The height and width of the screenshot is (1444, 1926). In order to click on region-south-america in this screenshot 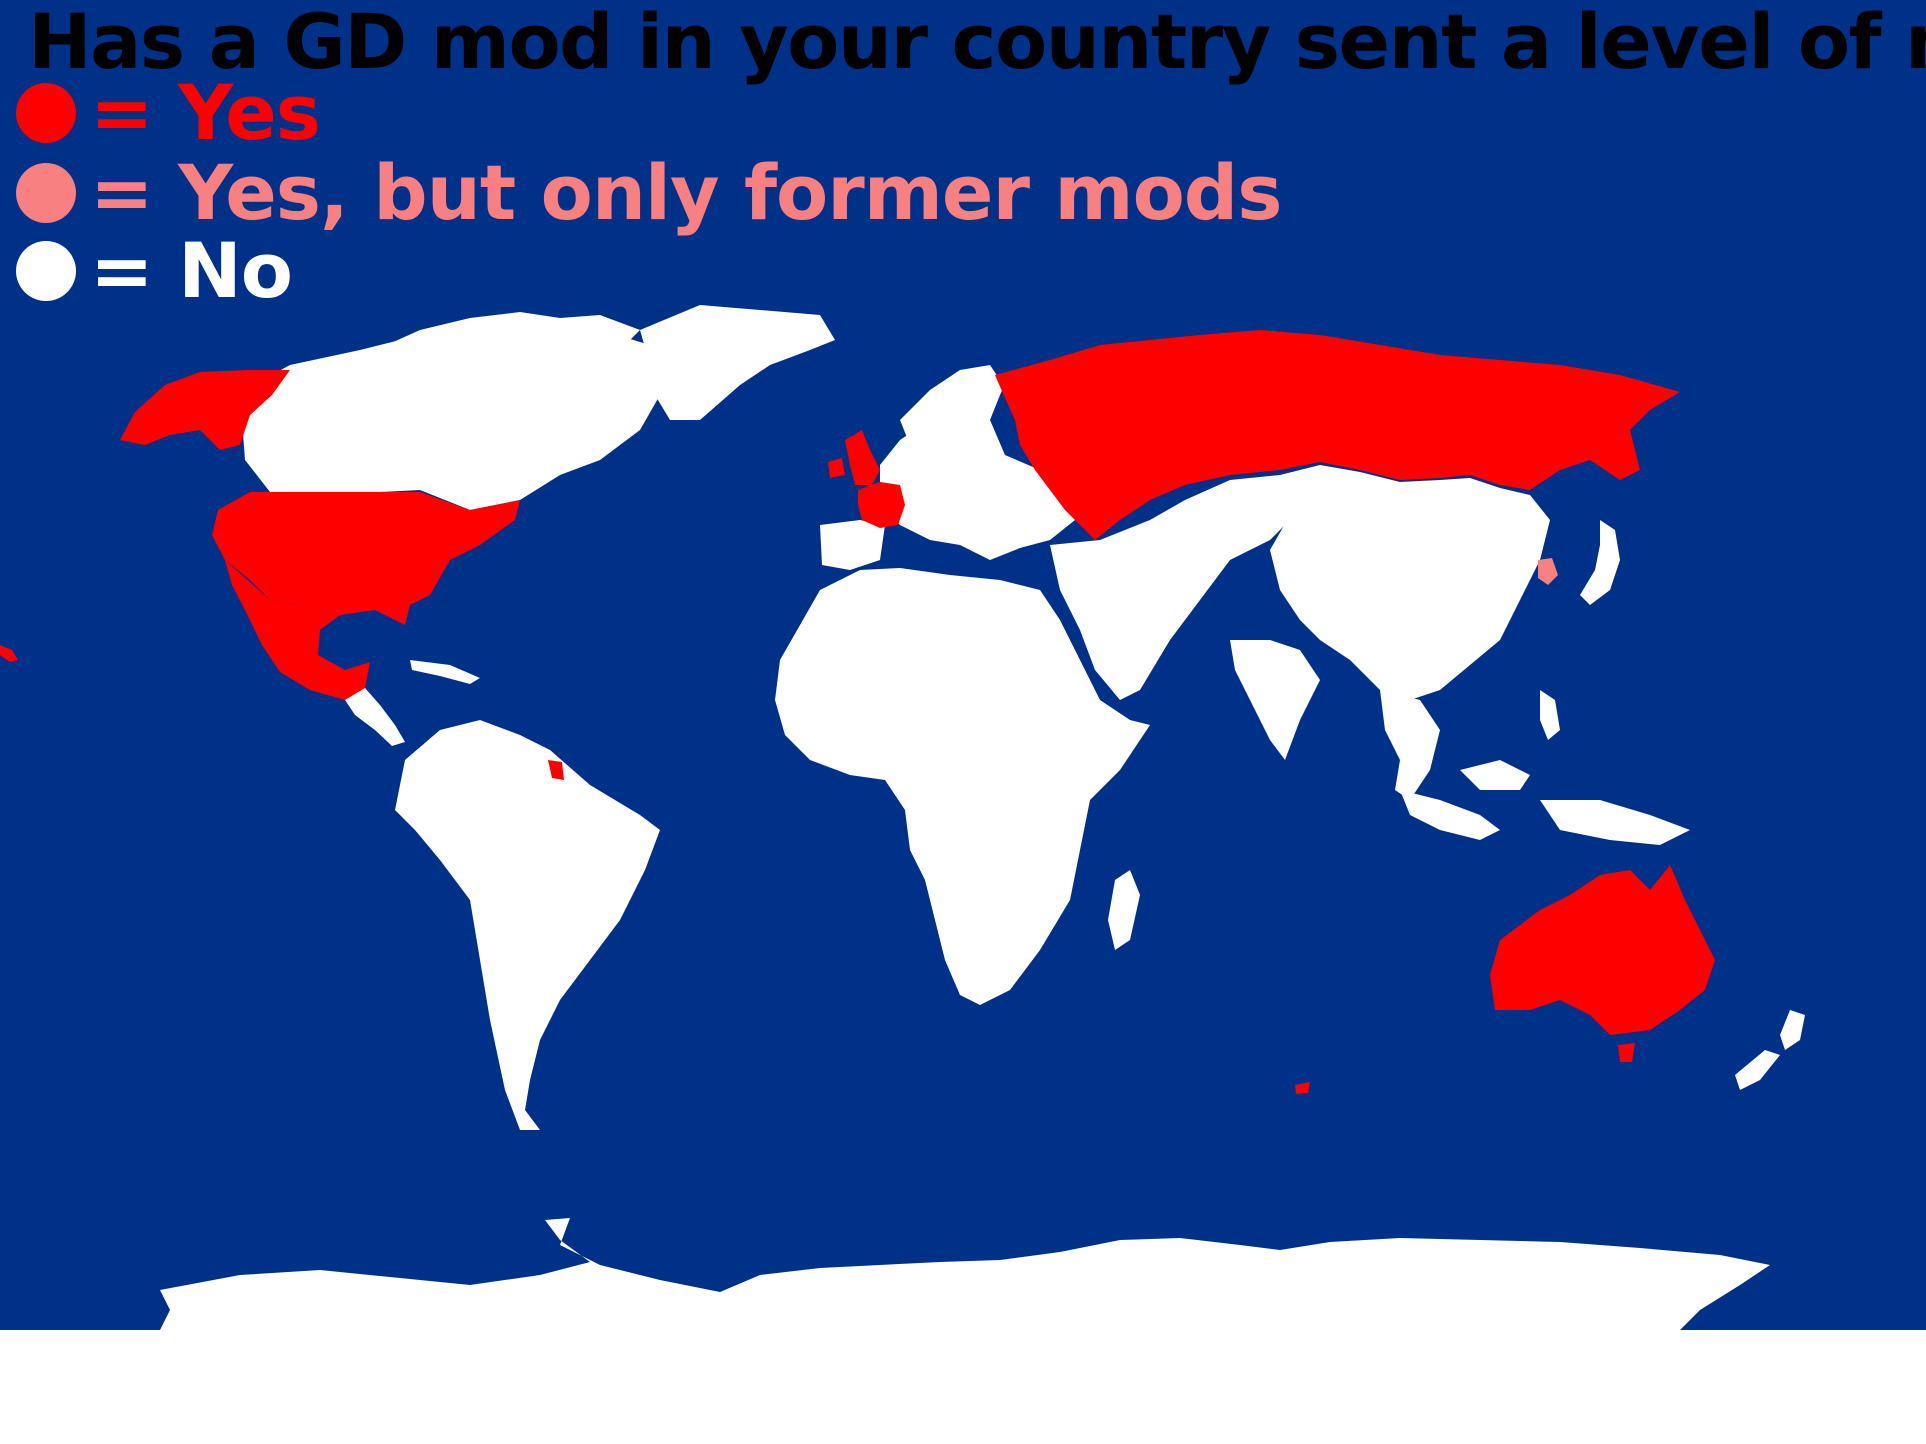, I will do `click(527, 925)`.